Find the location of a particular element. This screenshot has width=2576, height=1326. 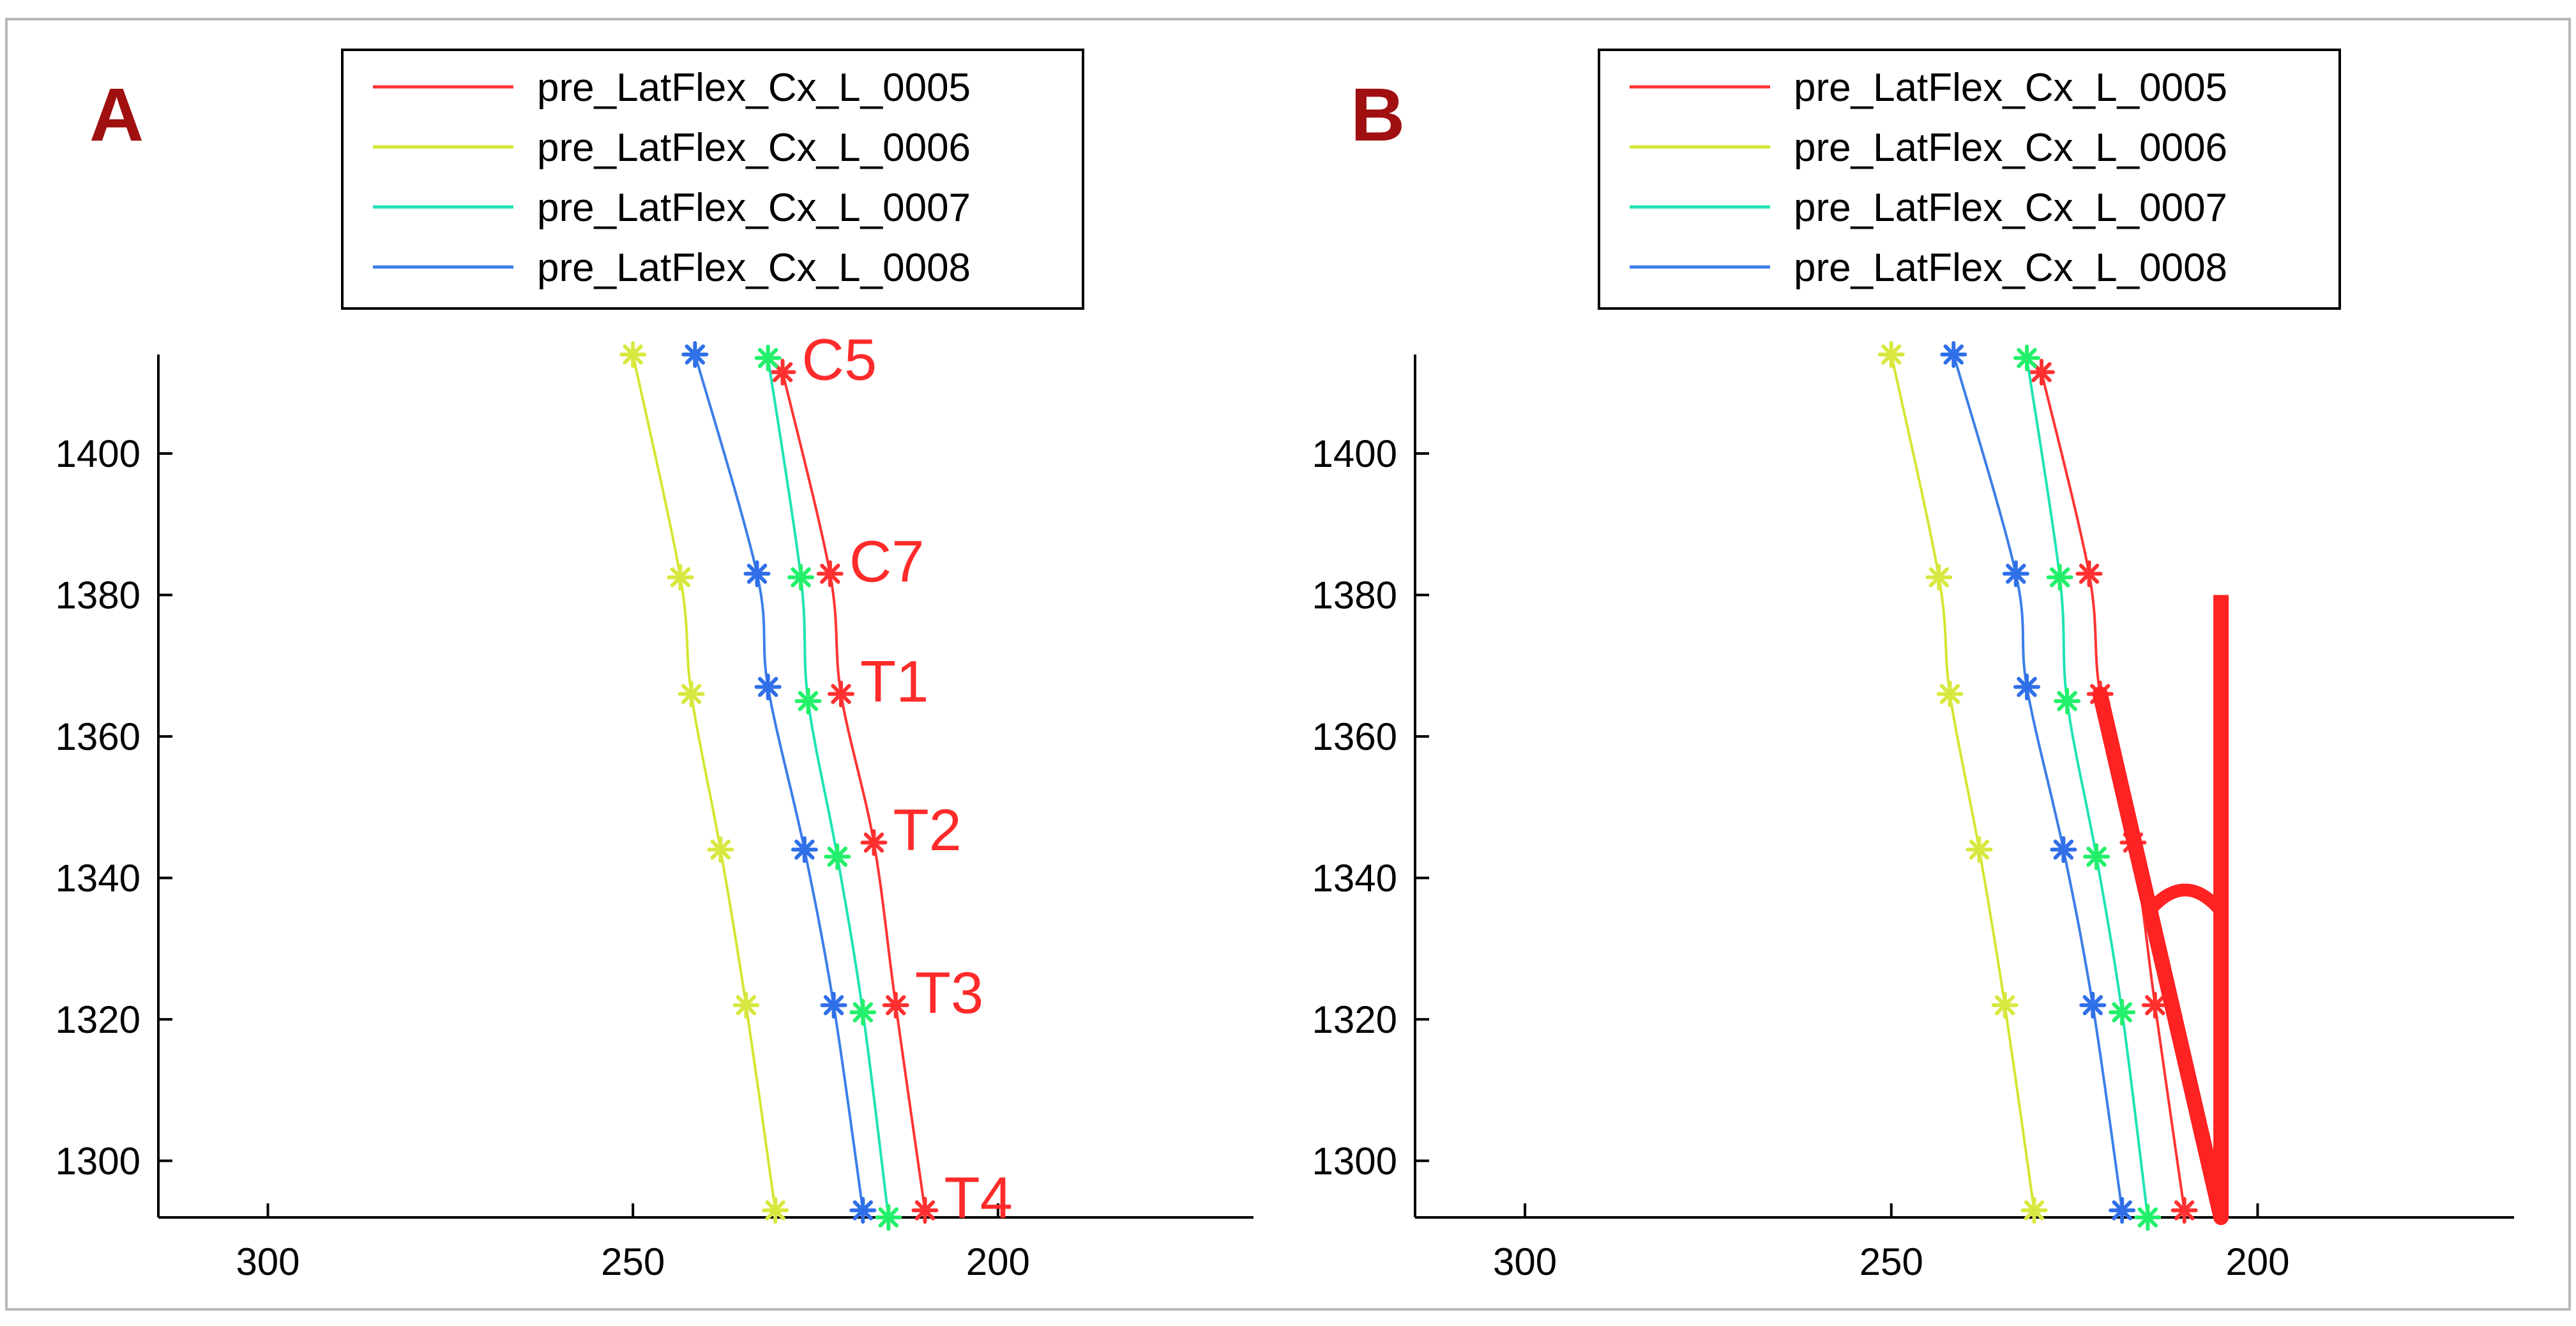

vertebra-label-C7: C7 is located at coordinates (887, 561).